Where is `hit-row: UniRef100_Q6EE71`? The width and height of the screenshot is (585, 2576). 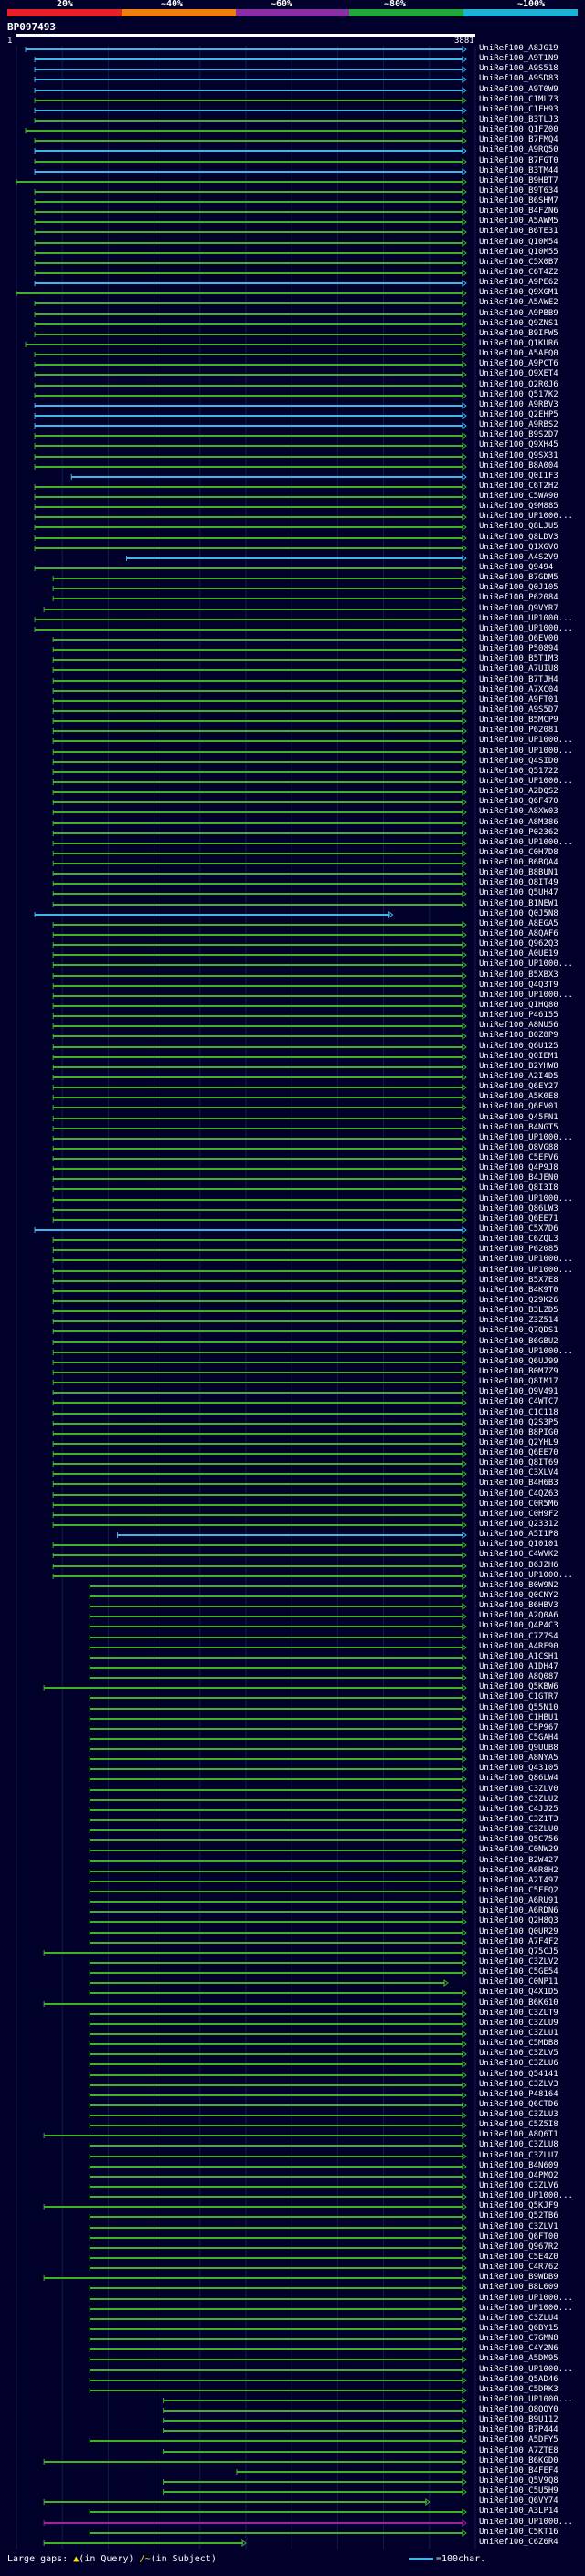
hit-row: UniRef100_Q6EE71 is located at coordinates (293, 1219).